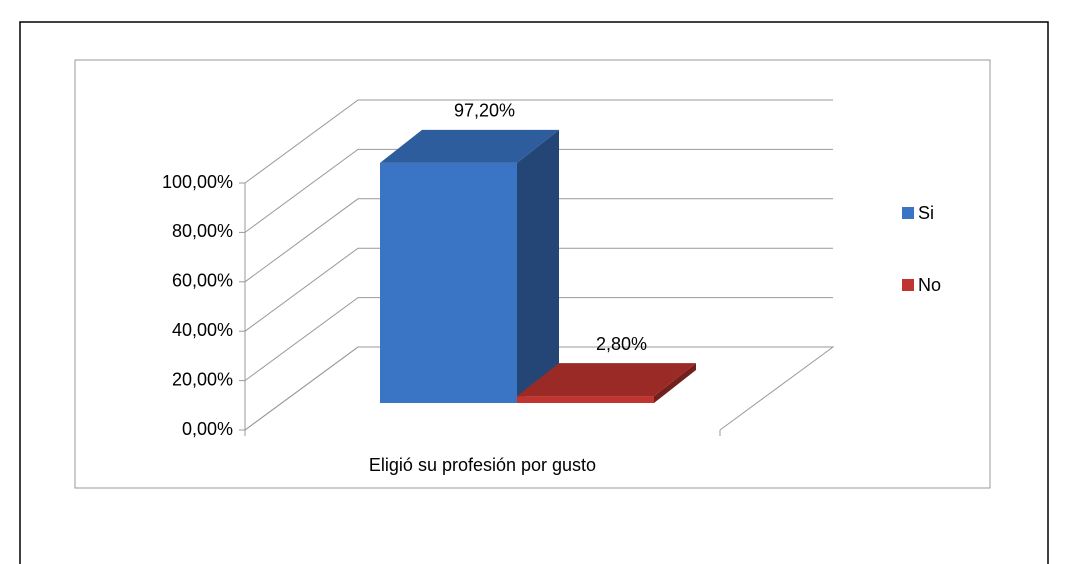 The width and height of the screenshot is (1068, 564). What do you see at coordinates (207, 429) in the screenshot?
I see `y-tick-label: 0,00%` at bounding box center [207, 429].